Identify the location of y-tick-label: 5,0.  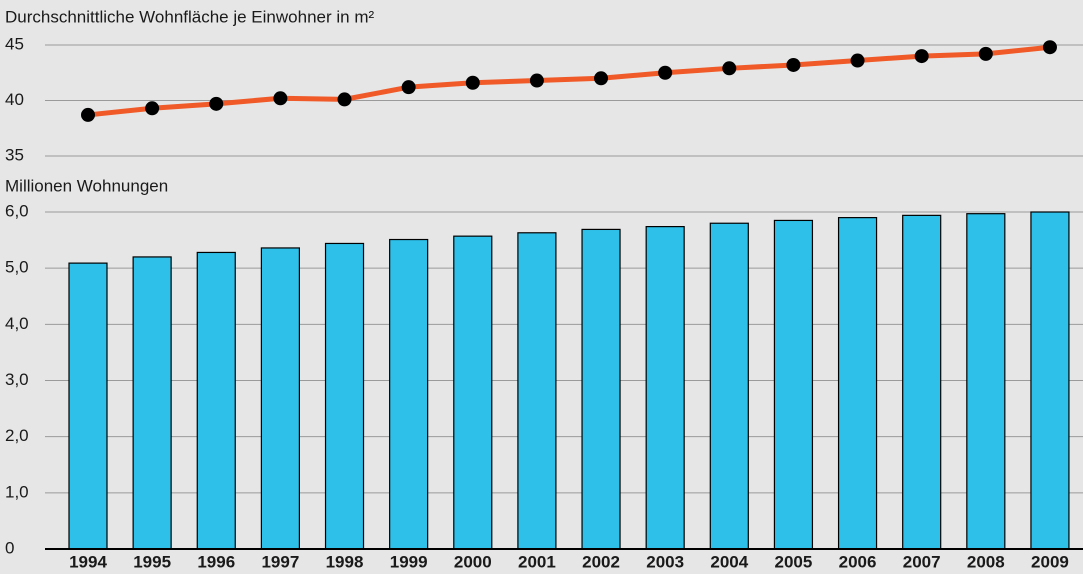
(17, 267).